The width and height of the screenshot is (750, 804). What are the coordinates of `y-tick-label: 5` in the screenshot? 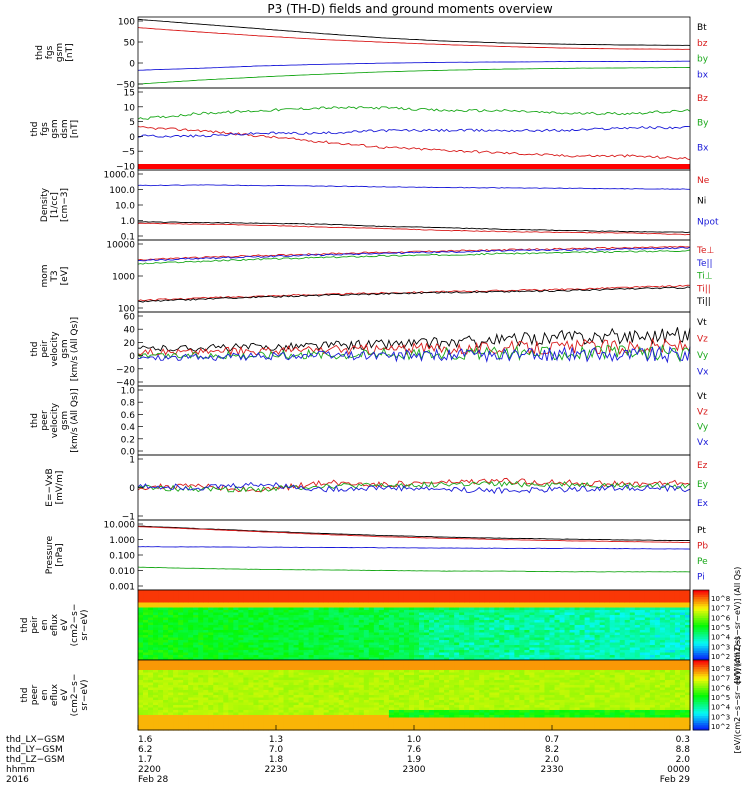 It's located at (132, 123).